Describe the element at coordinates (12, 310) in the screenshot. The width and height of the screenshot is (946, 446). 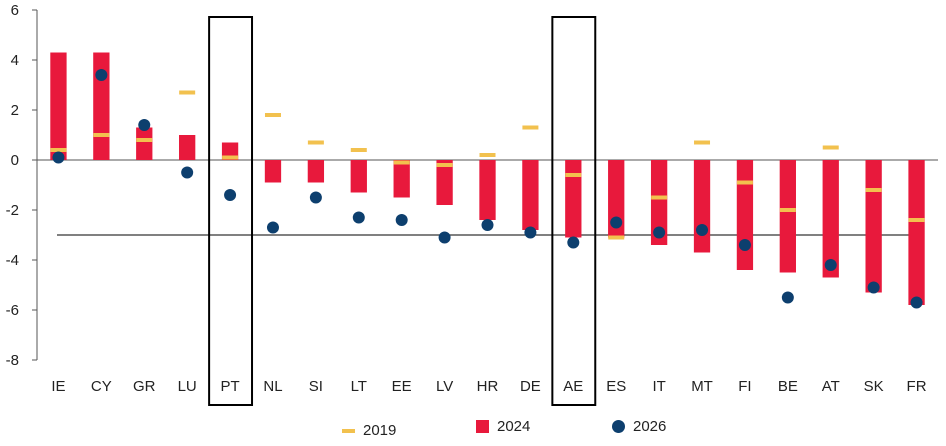
I see `y-tick-label: -6` at that location.